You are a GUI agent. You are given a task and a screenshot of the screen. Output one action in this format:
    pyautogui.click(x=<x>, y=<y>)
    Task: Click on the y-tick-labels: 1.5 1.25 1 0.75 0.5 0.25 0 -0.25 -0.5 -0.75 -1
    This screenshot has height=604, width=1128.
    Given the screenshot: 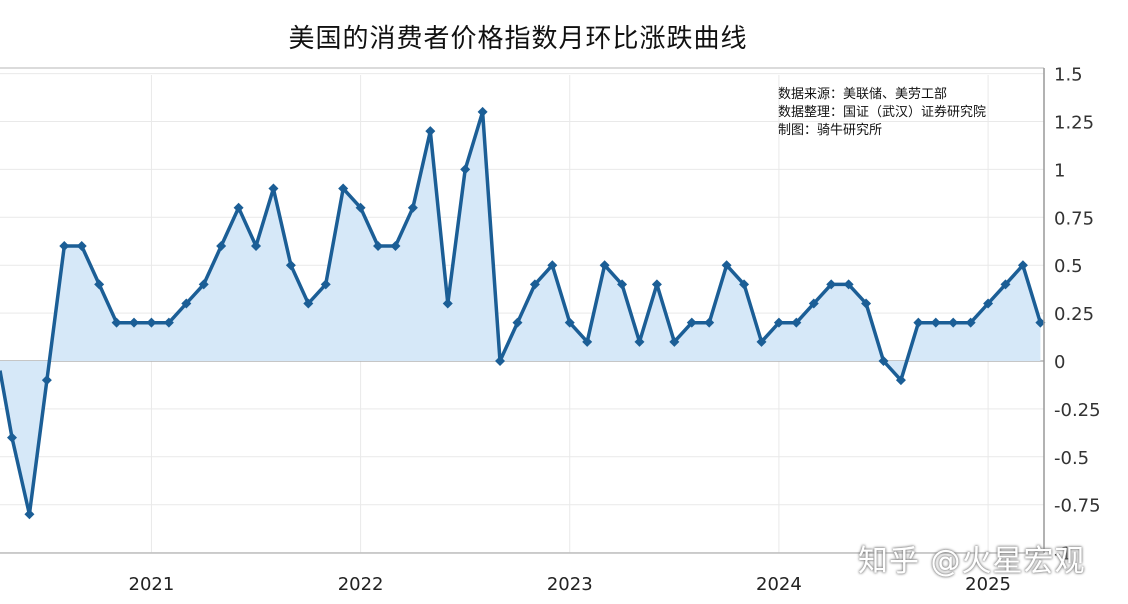 What is the action you would take?
    pyautogui.click(x=1077, y=315)
    